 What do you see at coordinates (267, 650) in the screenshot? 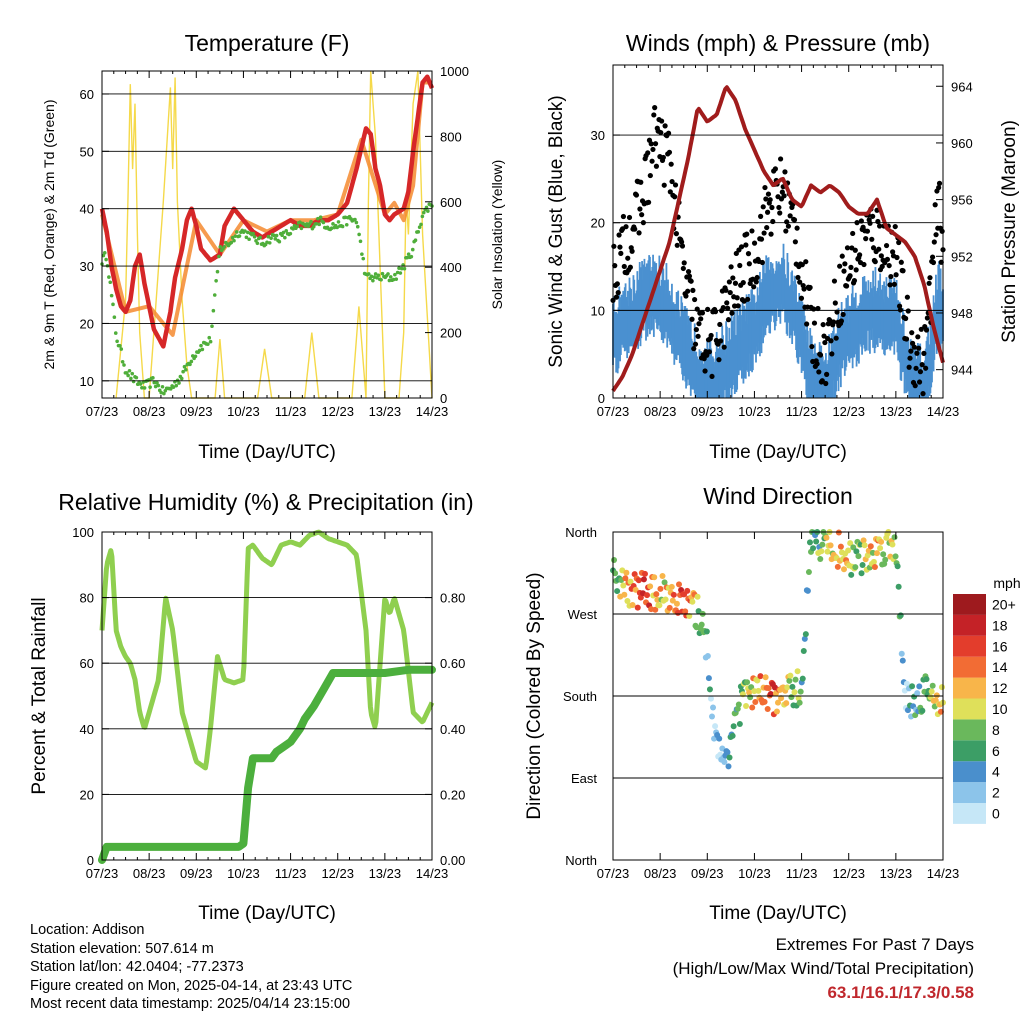
I see `series-relative-humidity` at bounding box center [267, 650].